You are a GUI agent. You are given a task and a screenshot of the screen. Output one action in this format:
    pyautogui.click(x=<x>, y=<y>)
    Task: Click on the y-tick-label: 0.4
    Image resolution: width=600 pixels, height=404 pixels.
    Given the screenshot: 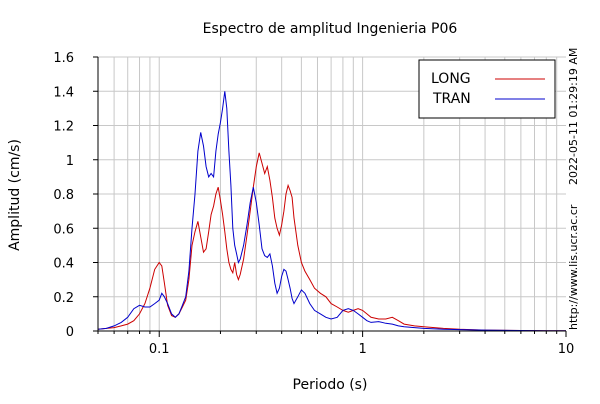 What is the action you would take?
    pyautogui.click(x=63, y=264)
    